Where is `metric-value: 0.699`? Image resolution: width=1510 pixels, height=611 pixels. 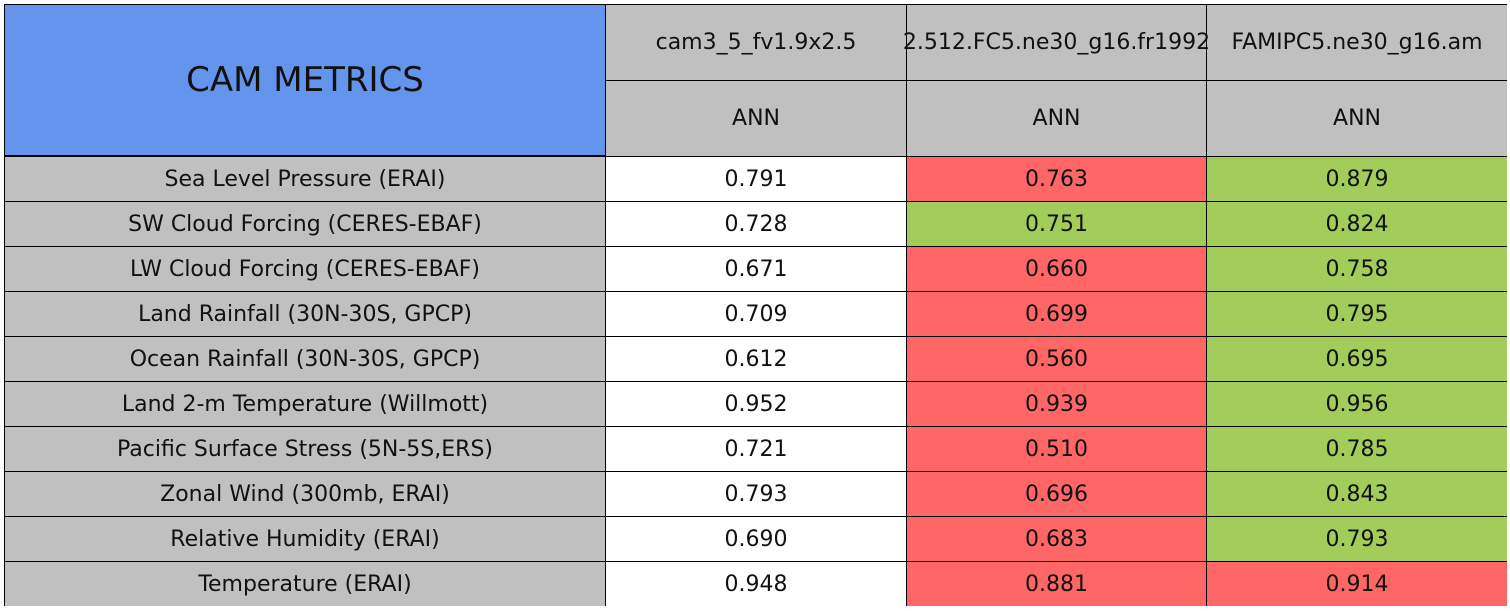 metric-value: 0.699 is located at coordinates (1056, 314).